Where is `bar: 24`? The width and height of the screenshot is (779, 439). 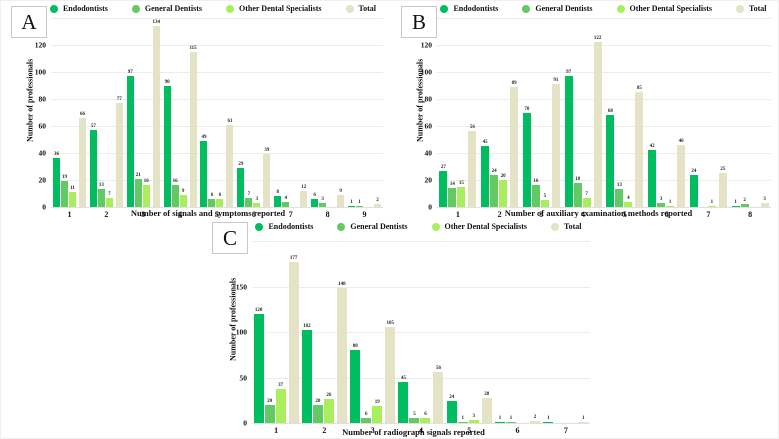 bar: 24 is located at coordinates (451, 409).